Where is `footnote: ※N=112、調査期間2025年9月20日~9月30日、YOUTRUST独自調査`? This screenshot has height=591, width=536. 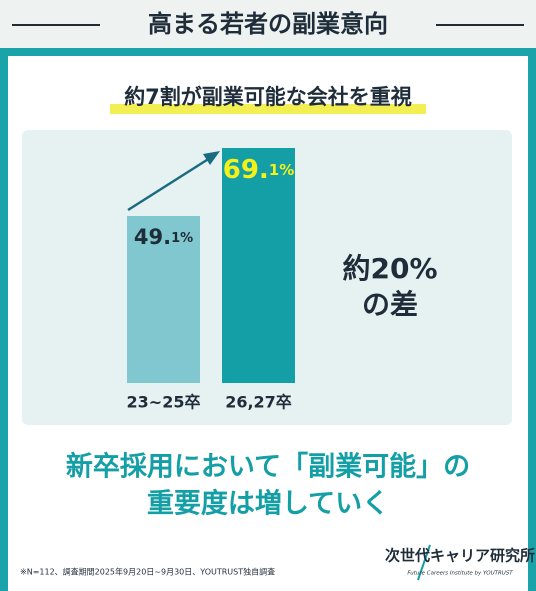
footnote: ※N=112、調査期間2025年9月20日~9月30日、YOUTRUST独自調査 is located at coordinates (147, 572).